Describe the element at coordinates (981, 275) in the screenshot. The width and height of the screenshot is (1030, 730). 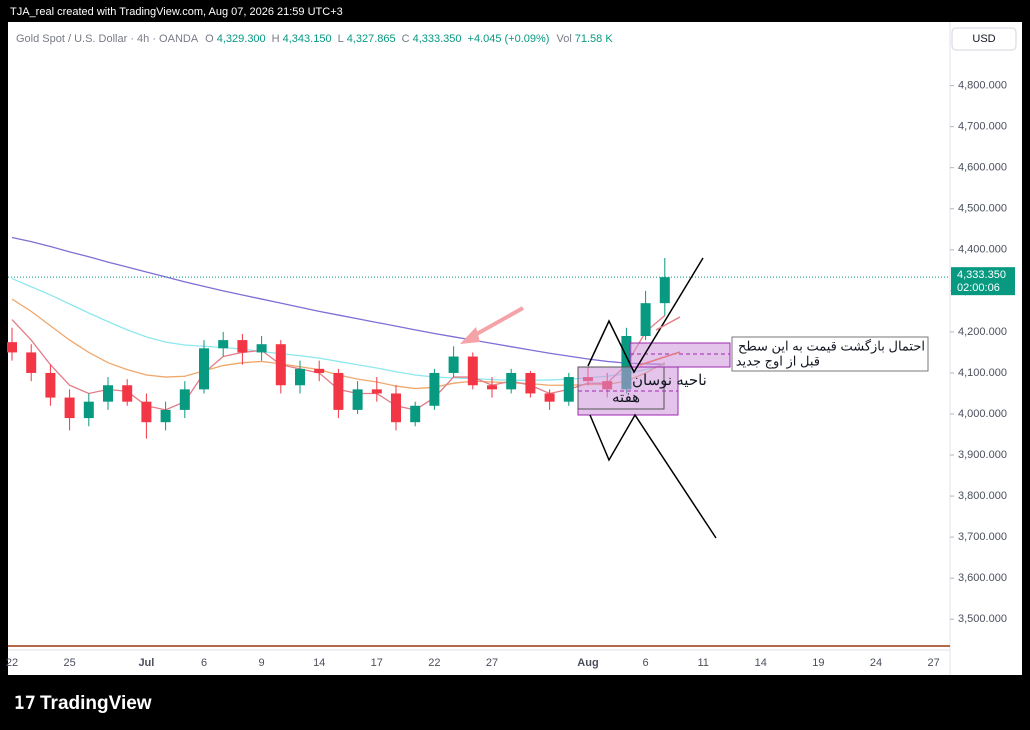
I see `last-price-label: 4,333.350` at that location.